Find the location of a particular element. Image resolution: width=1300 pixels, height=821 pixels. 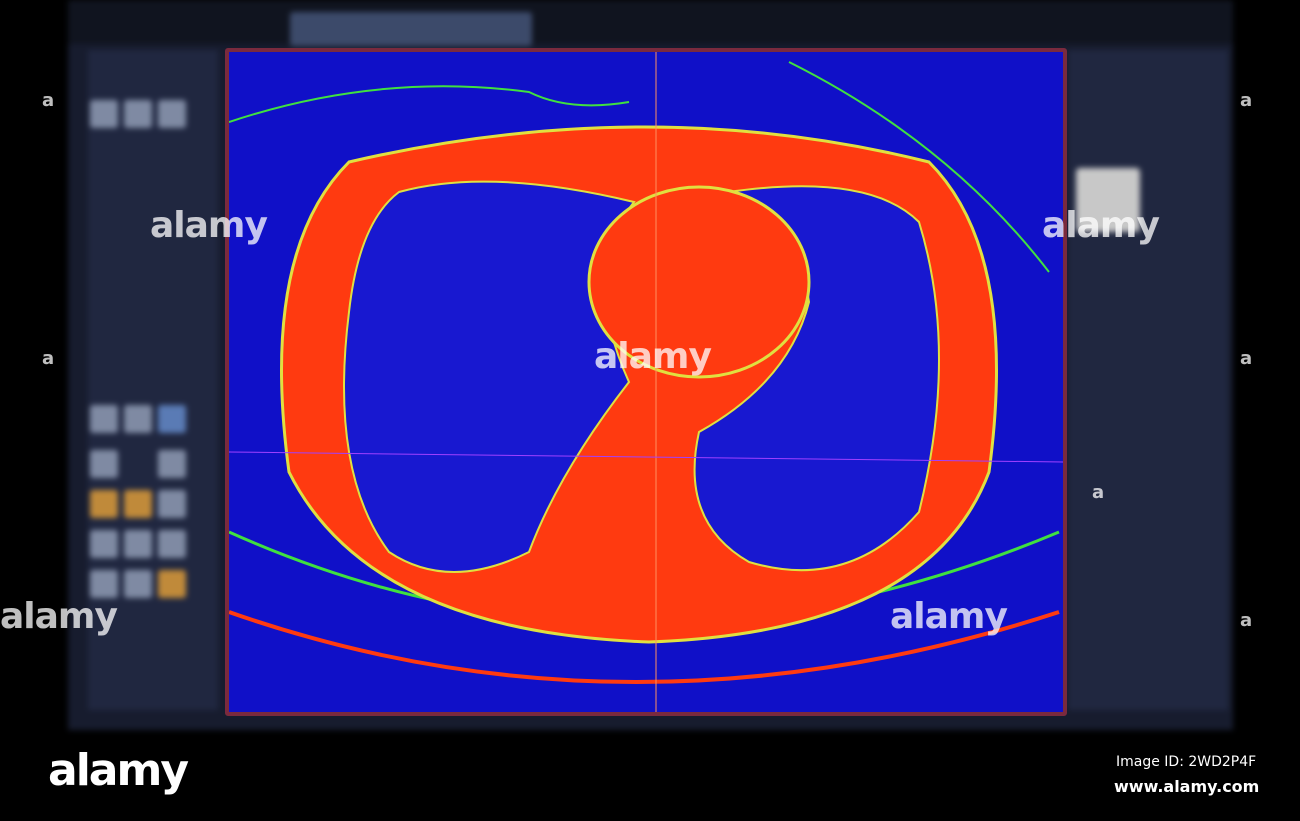

right-lung is located at coordinates (489, 376).